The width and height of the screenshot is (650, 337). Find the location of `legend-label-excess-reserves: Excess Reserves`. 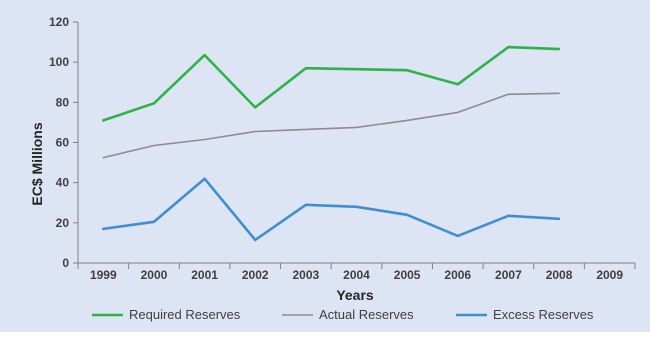

legend-label-excess-reserves: Excess Reserves is located at coordinates (543, 314).